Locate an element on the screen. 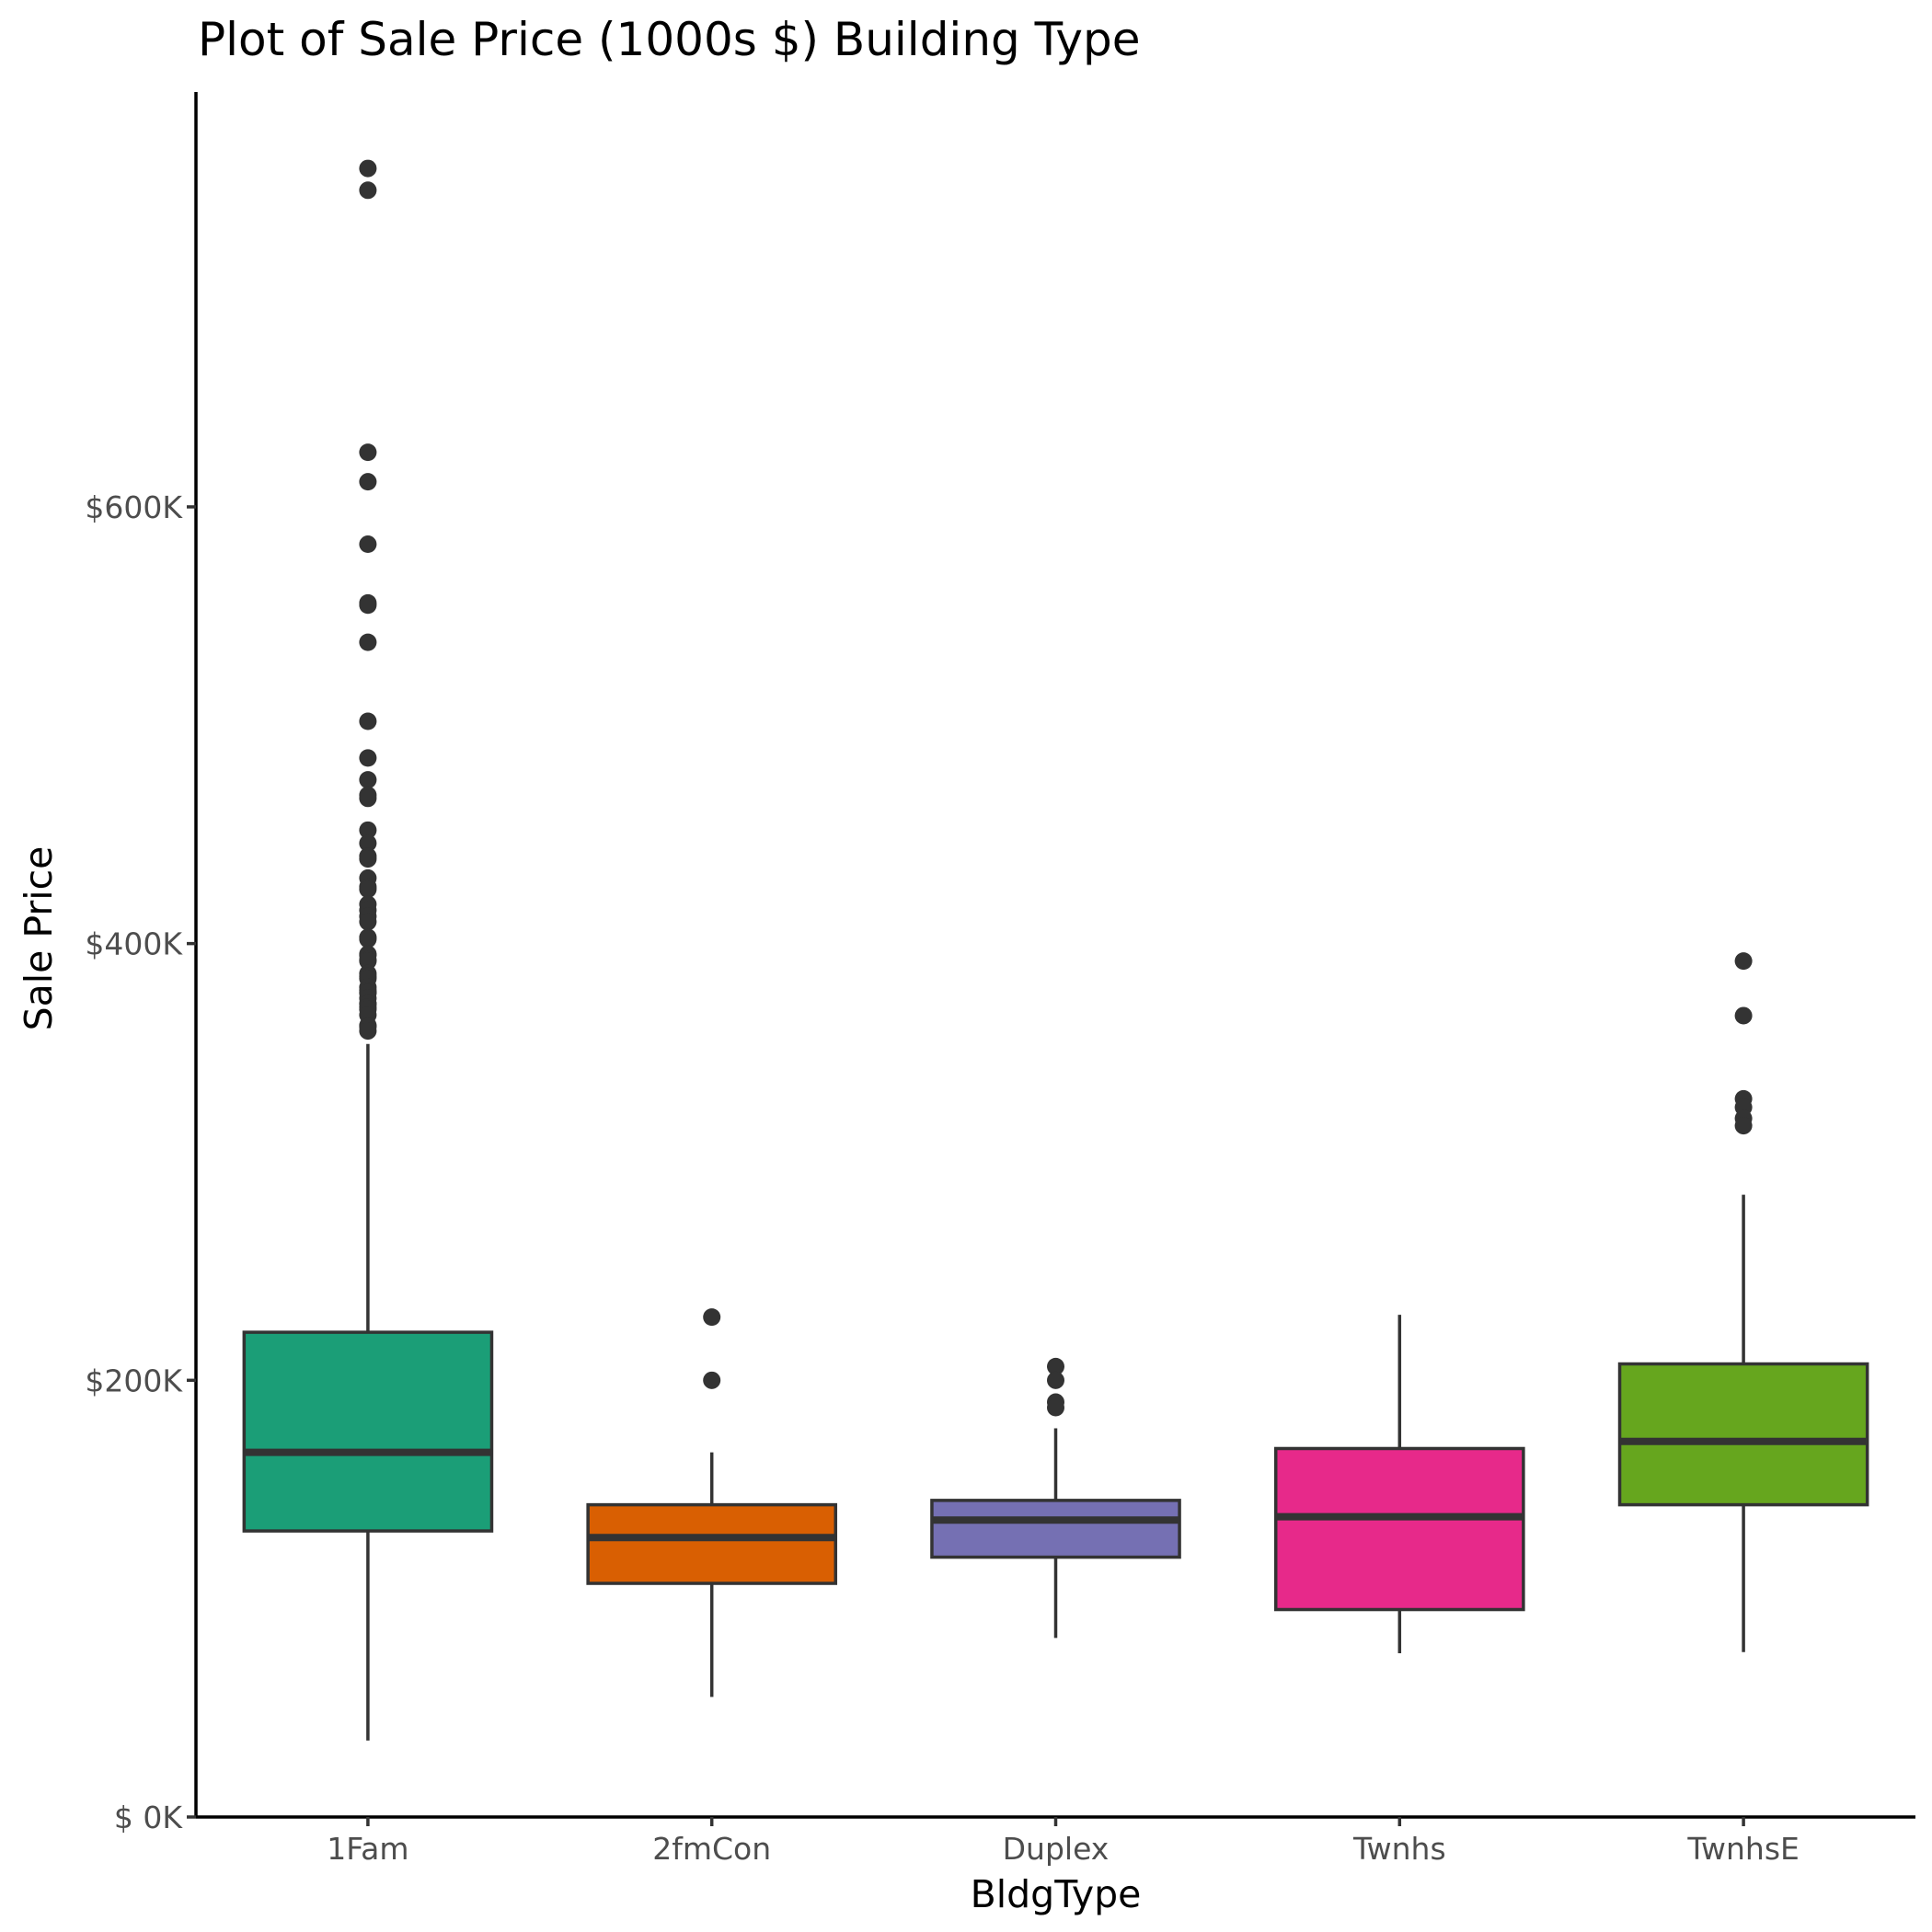 Image resolution: width=1932 pixels, height=1932 pixels. y-axis-title: Sale Price is located at coordinates (39, 938).